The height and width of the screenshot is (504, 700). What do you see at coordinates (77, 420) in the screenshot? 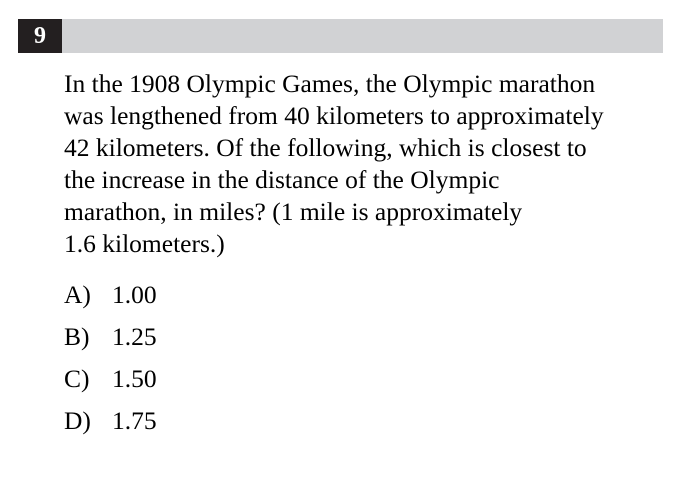
I see `choice-letter: D)` at bounding box center [77, 420].